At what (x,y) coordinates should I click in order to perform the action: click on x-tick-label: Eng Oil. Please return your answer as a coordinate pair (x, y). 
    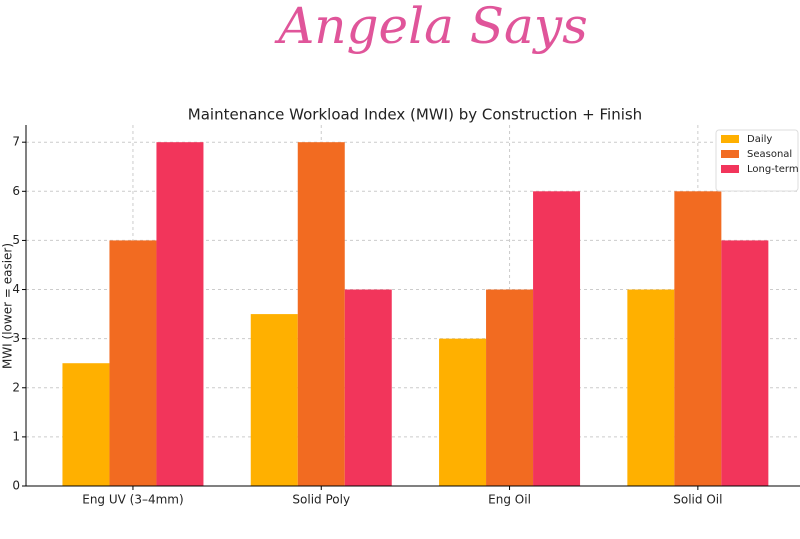
    Looking at the image, I should click on (509, 500).